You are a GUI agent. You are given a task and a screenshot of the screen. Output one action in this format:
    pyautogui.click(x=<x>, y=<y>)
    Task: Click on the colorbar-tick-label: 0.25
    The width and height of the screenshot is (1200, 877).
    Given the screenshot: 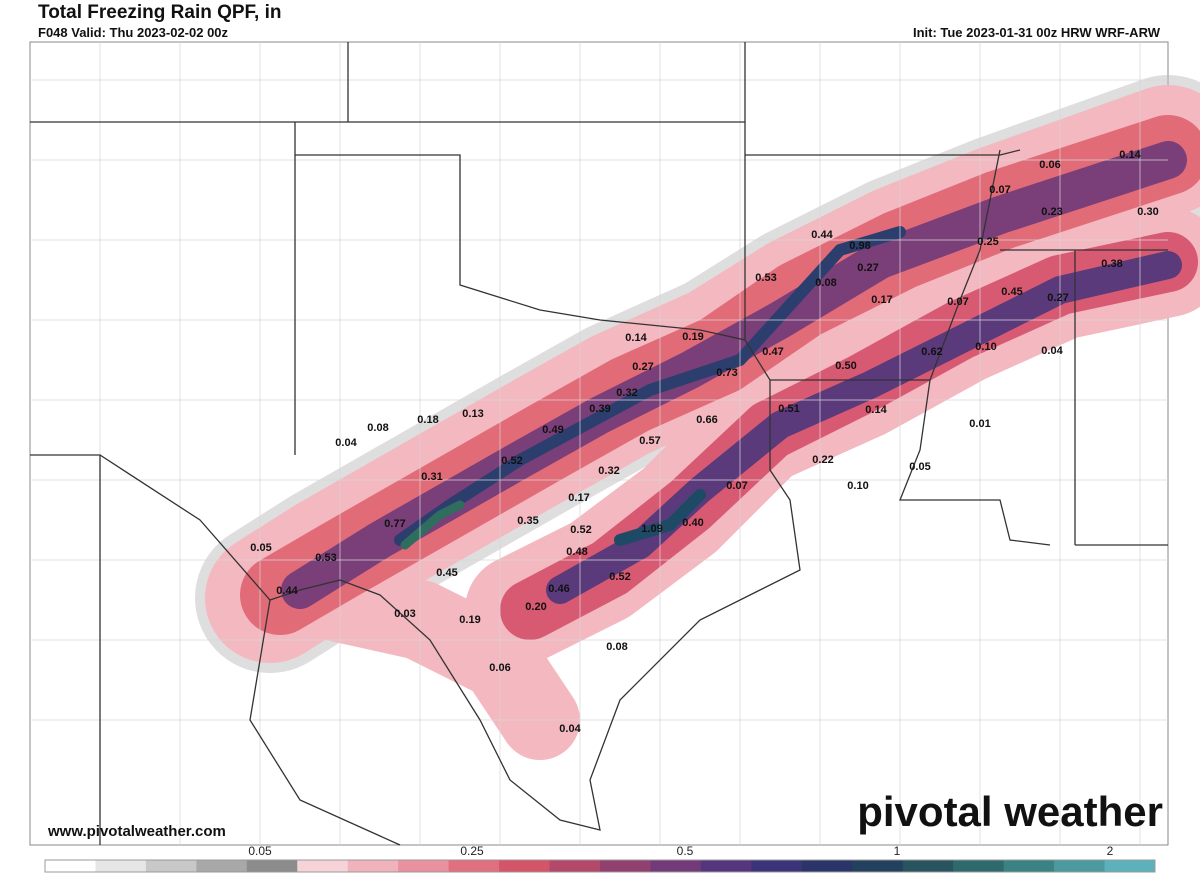 What is the action you would take?
    pyautogui.click(x=472, y=851)
    